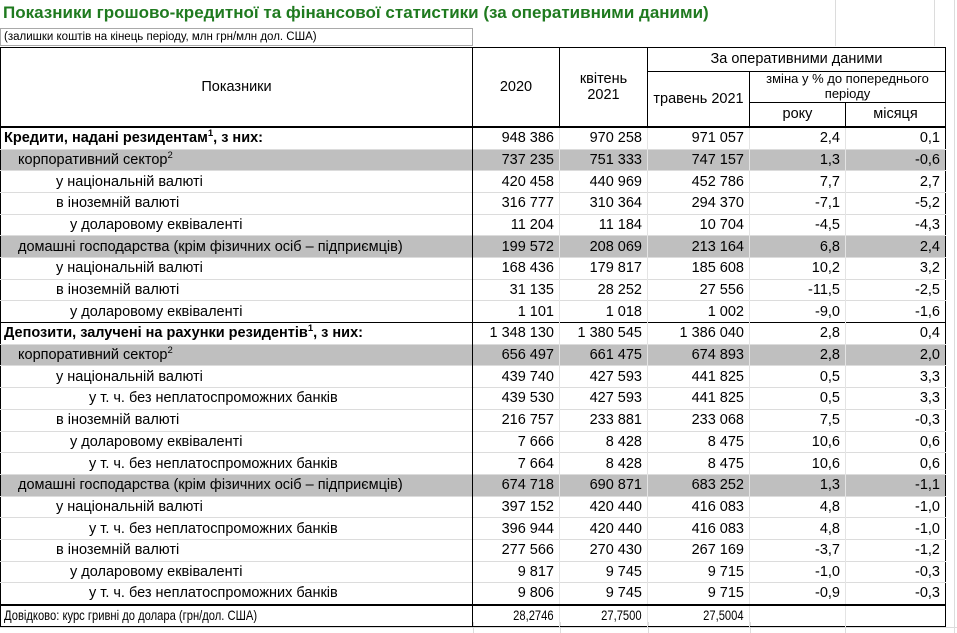  I want to click on value-cell: 7 664, so click(516, 463).